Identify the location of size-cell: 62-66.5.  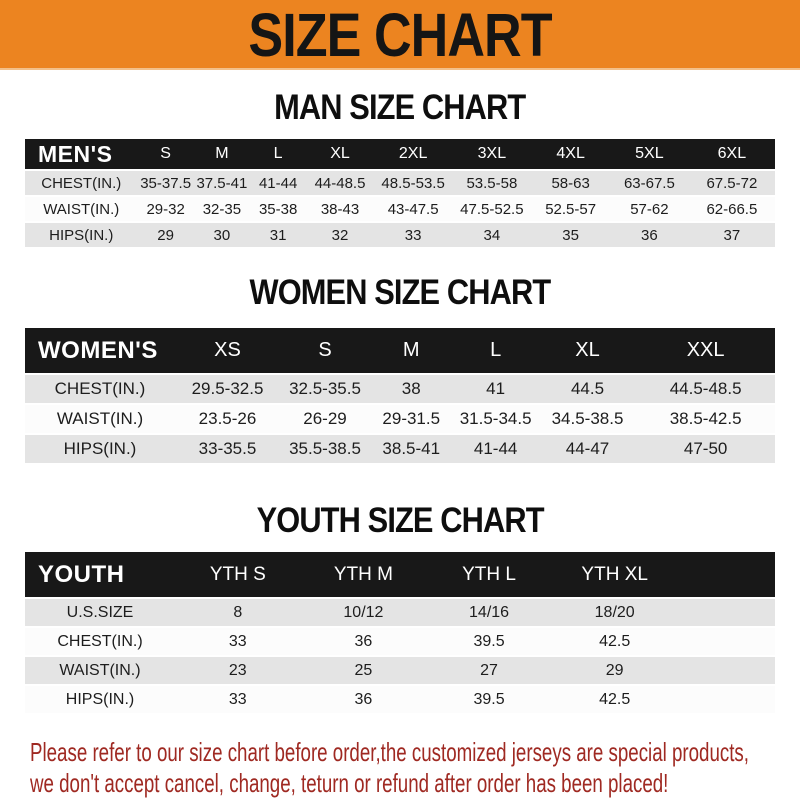
(731, 209).